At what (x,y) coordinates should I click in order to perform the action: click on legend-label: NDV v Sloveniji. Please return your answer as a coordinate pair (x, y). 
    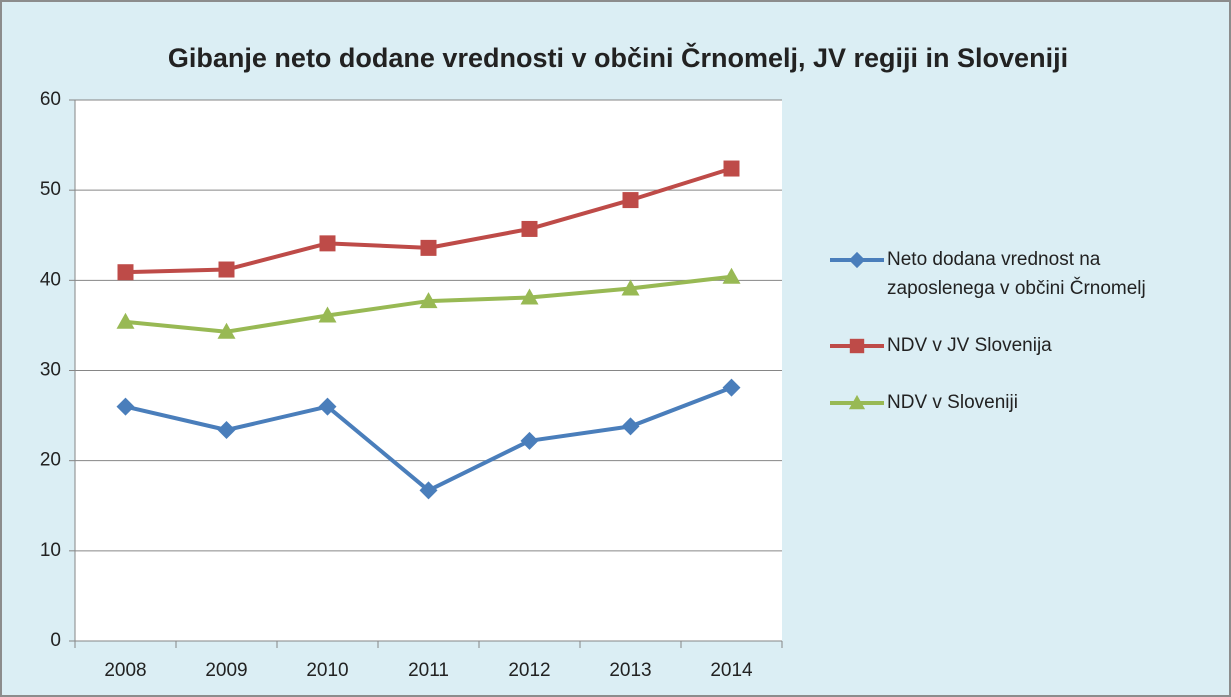
    Looking at the image, I should click on (952, 402).